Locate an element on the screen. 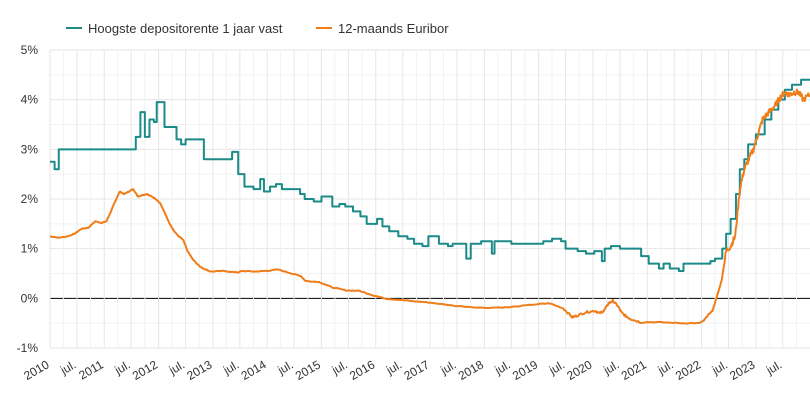  x-tick-label: 2018 is located at coordinates (471, 370).